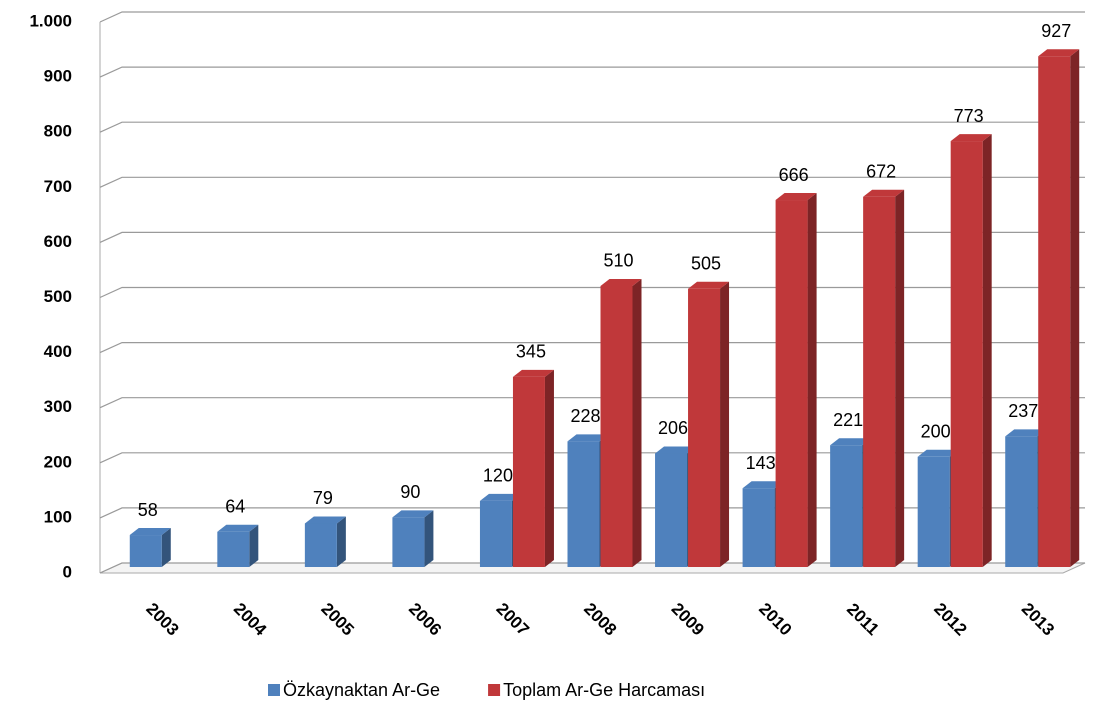 The height and width of the screenshot is (714, 1101). I want to click on x-tick-label: 2006, so click(425, 619).